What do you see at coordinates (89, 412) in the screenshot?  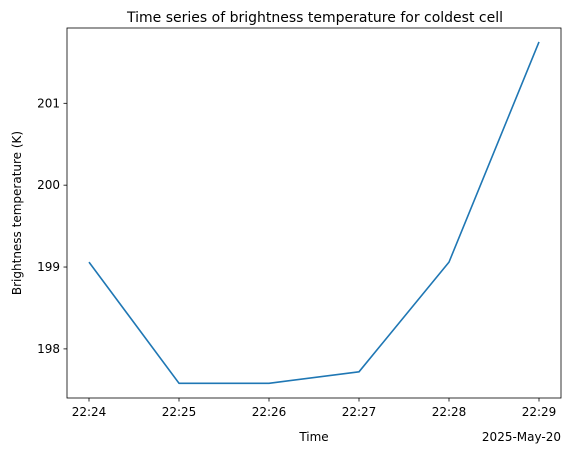 I see `x-tick-label: 22:24` at bounding box center [89, 412].